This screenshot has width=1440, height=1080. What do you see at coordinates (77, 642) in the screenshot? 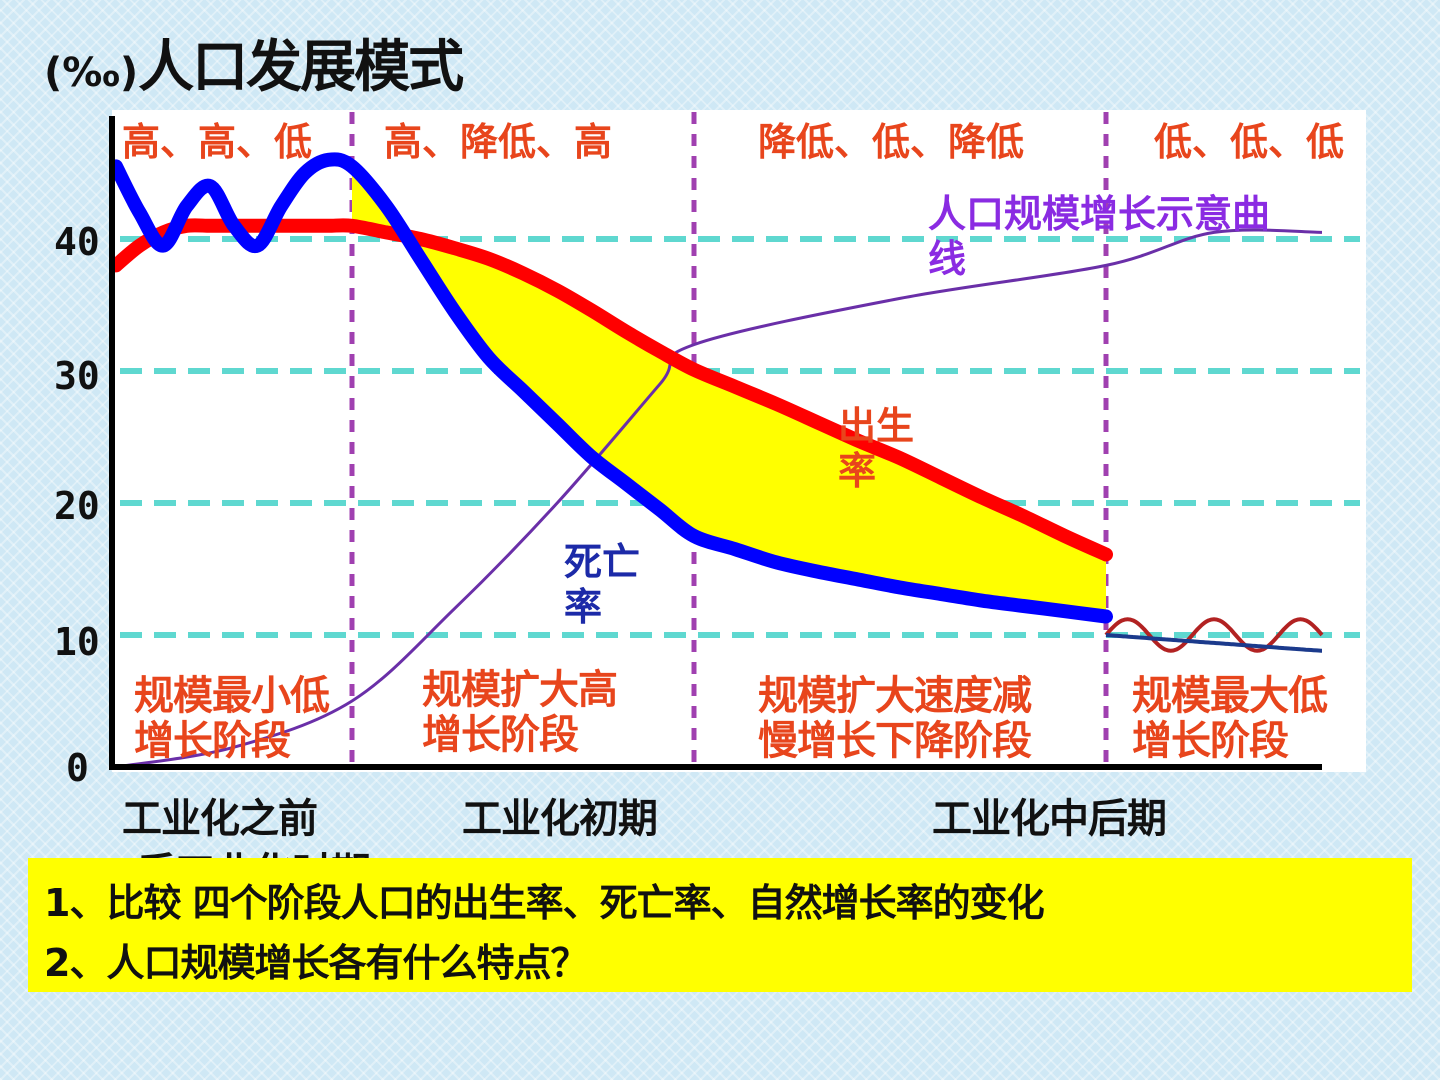
I see `y-tick-10: 10` at bounding box center [77, 642].